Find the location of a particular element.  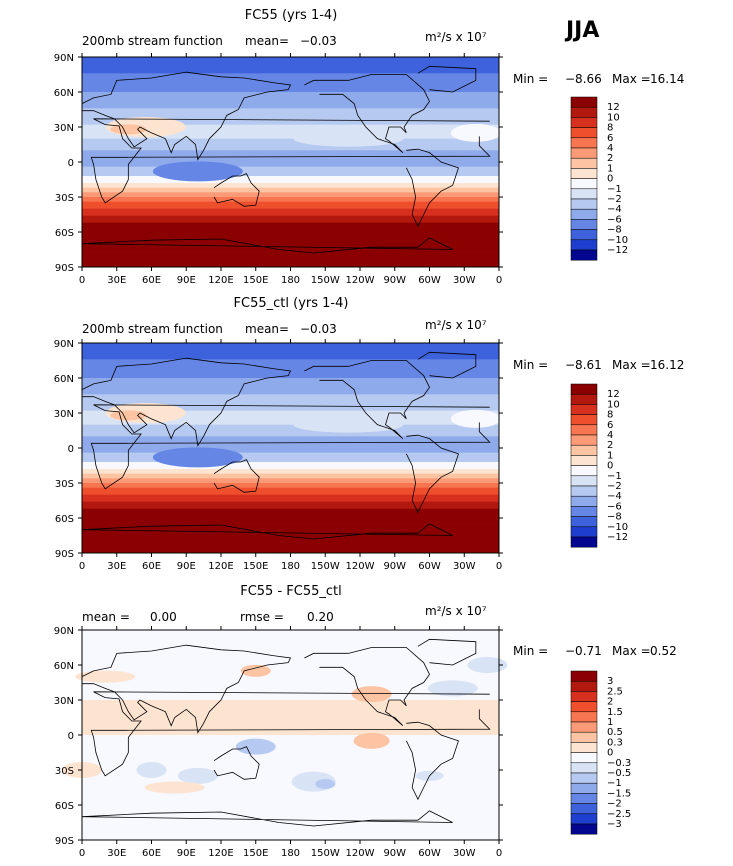

colorbar-label: 2 is located at coordinates (610, 445).